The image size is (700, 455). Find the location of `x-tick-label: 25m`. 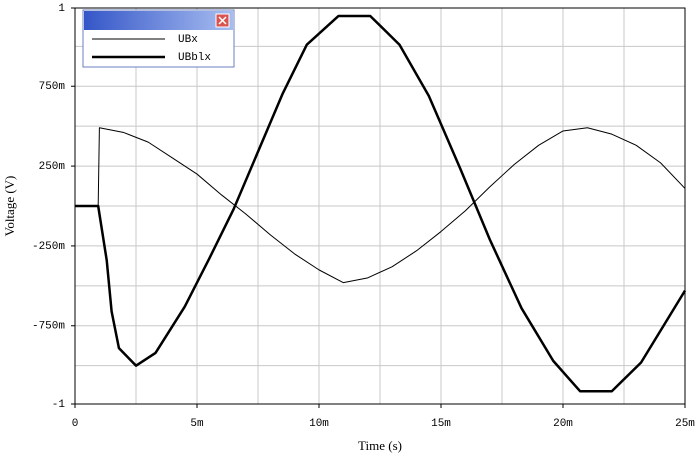

x-tick-label: 25m is located at coordinates (685, 424).